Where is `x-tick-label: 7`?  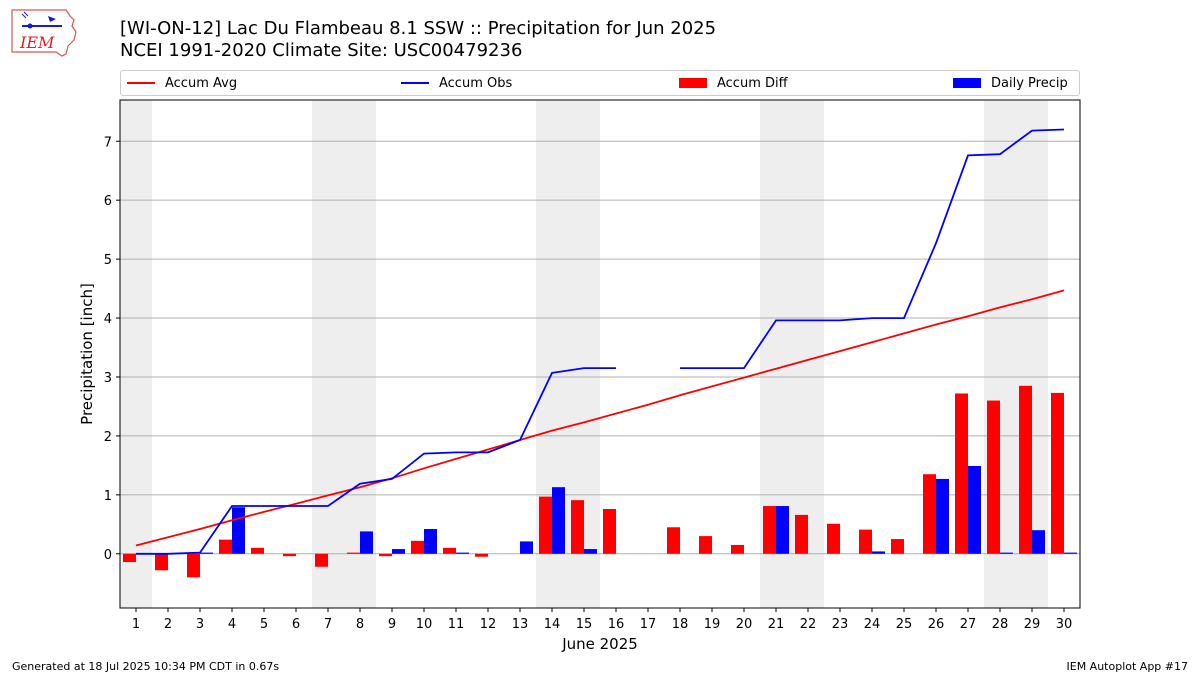 x-tick-label: 7 is located at coordinates (328, 624).